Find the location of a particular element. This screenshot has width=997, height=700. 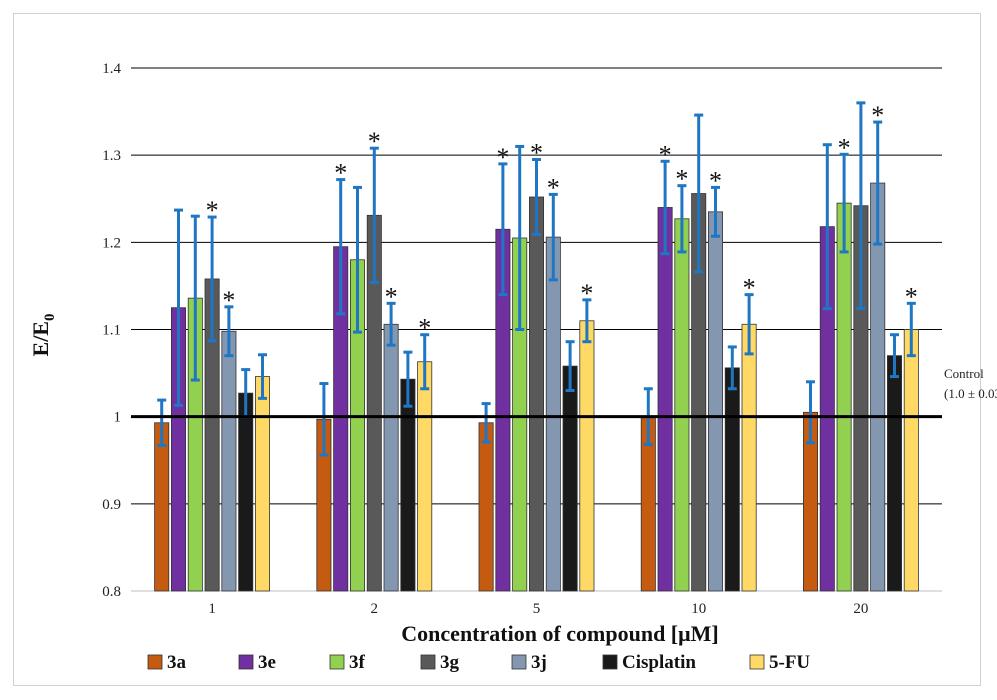

y-axis-title: E/E0 is located at coordinates (43, 335).